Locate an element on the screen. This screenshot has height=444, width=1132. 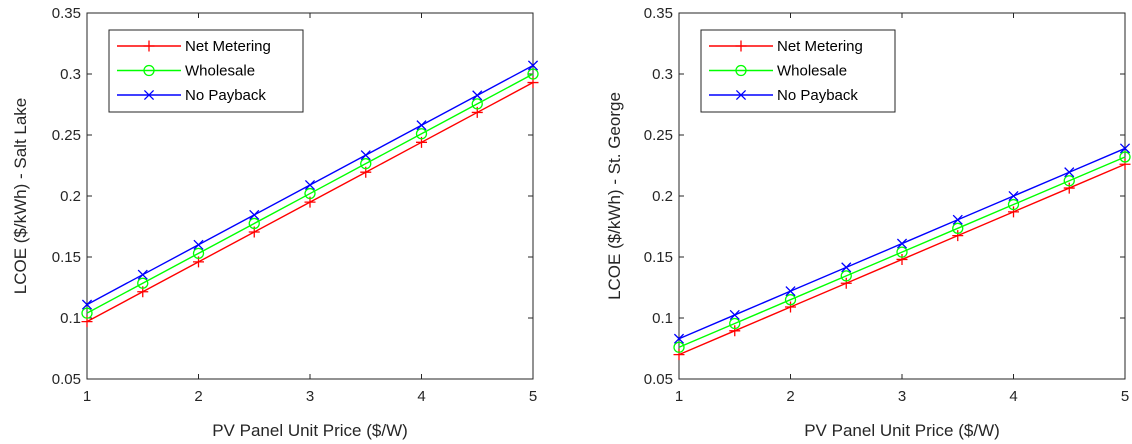
y-axis-label: LCOE ($/kWh) - St. George is located at coordinates (614, 196).